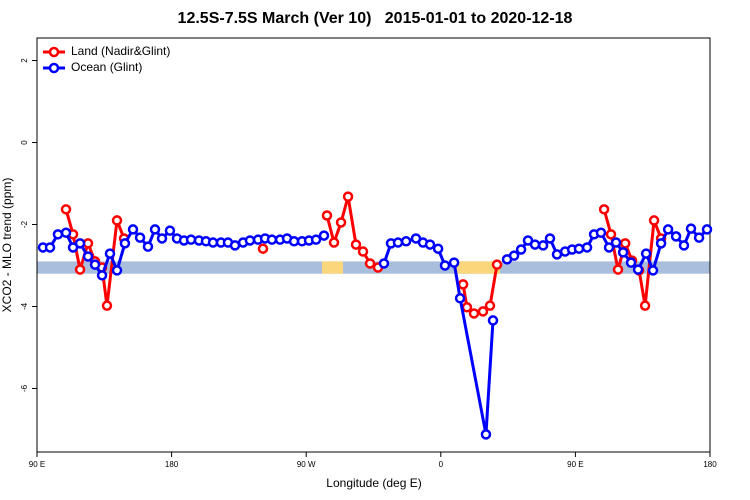 The image size is (750, 500). Describe the element at coordinates (373, 483) in the screenshot. I see `x-axis-label: Longitude (deg E)` at that location.